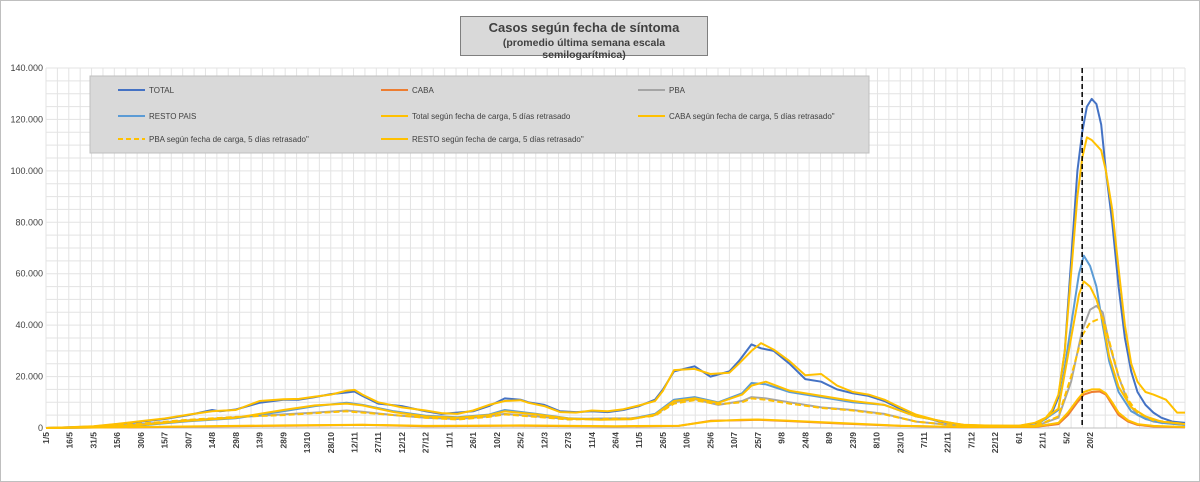  I want to click on x-tick-label: 30/6, so click(141, 440).